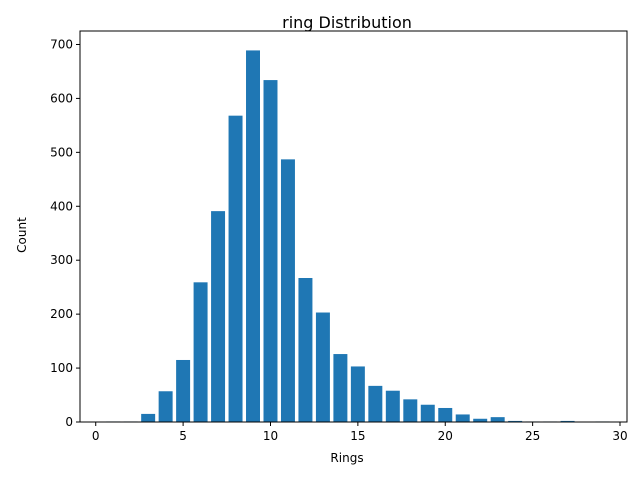  What do you see at coordinates (357, 436) in the screenshot?
I see `x-tick-label: 15` at bounding box center [357, 436].